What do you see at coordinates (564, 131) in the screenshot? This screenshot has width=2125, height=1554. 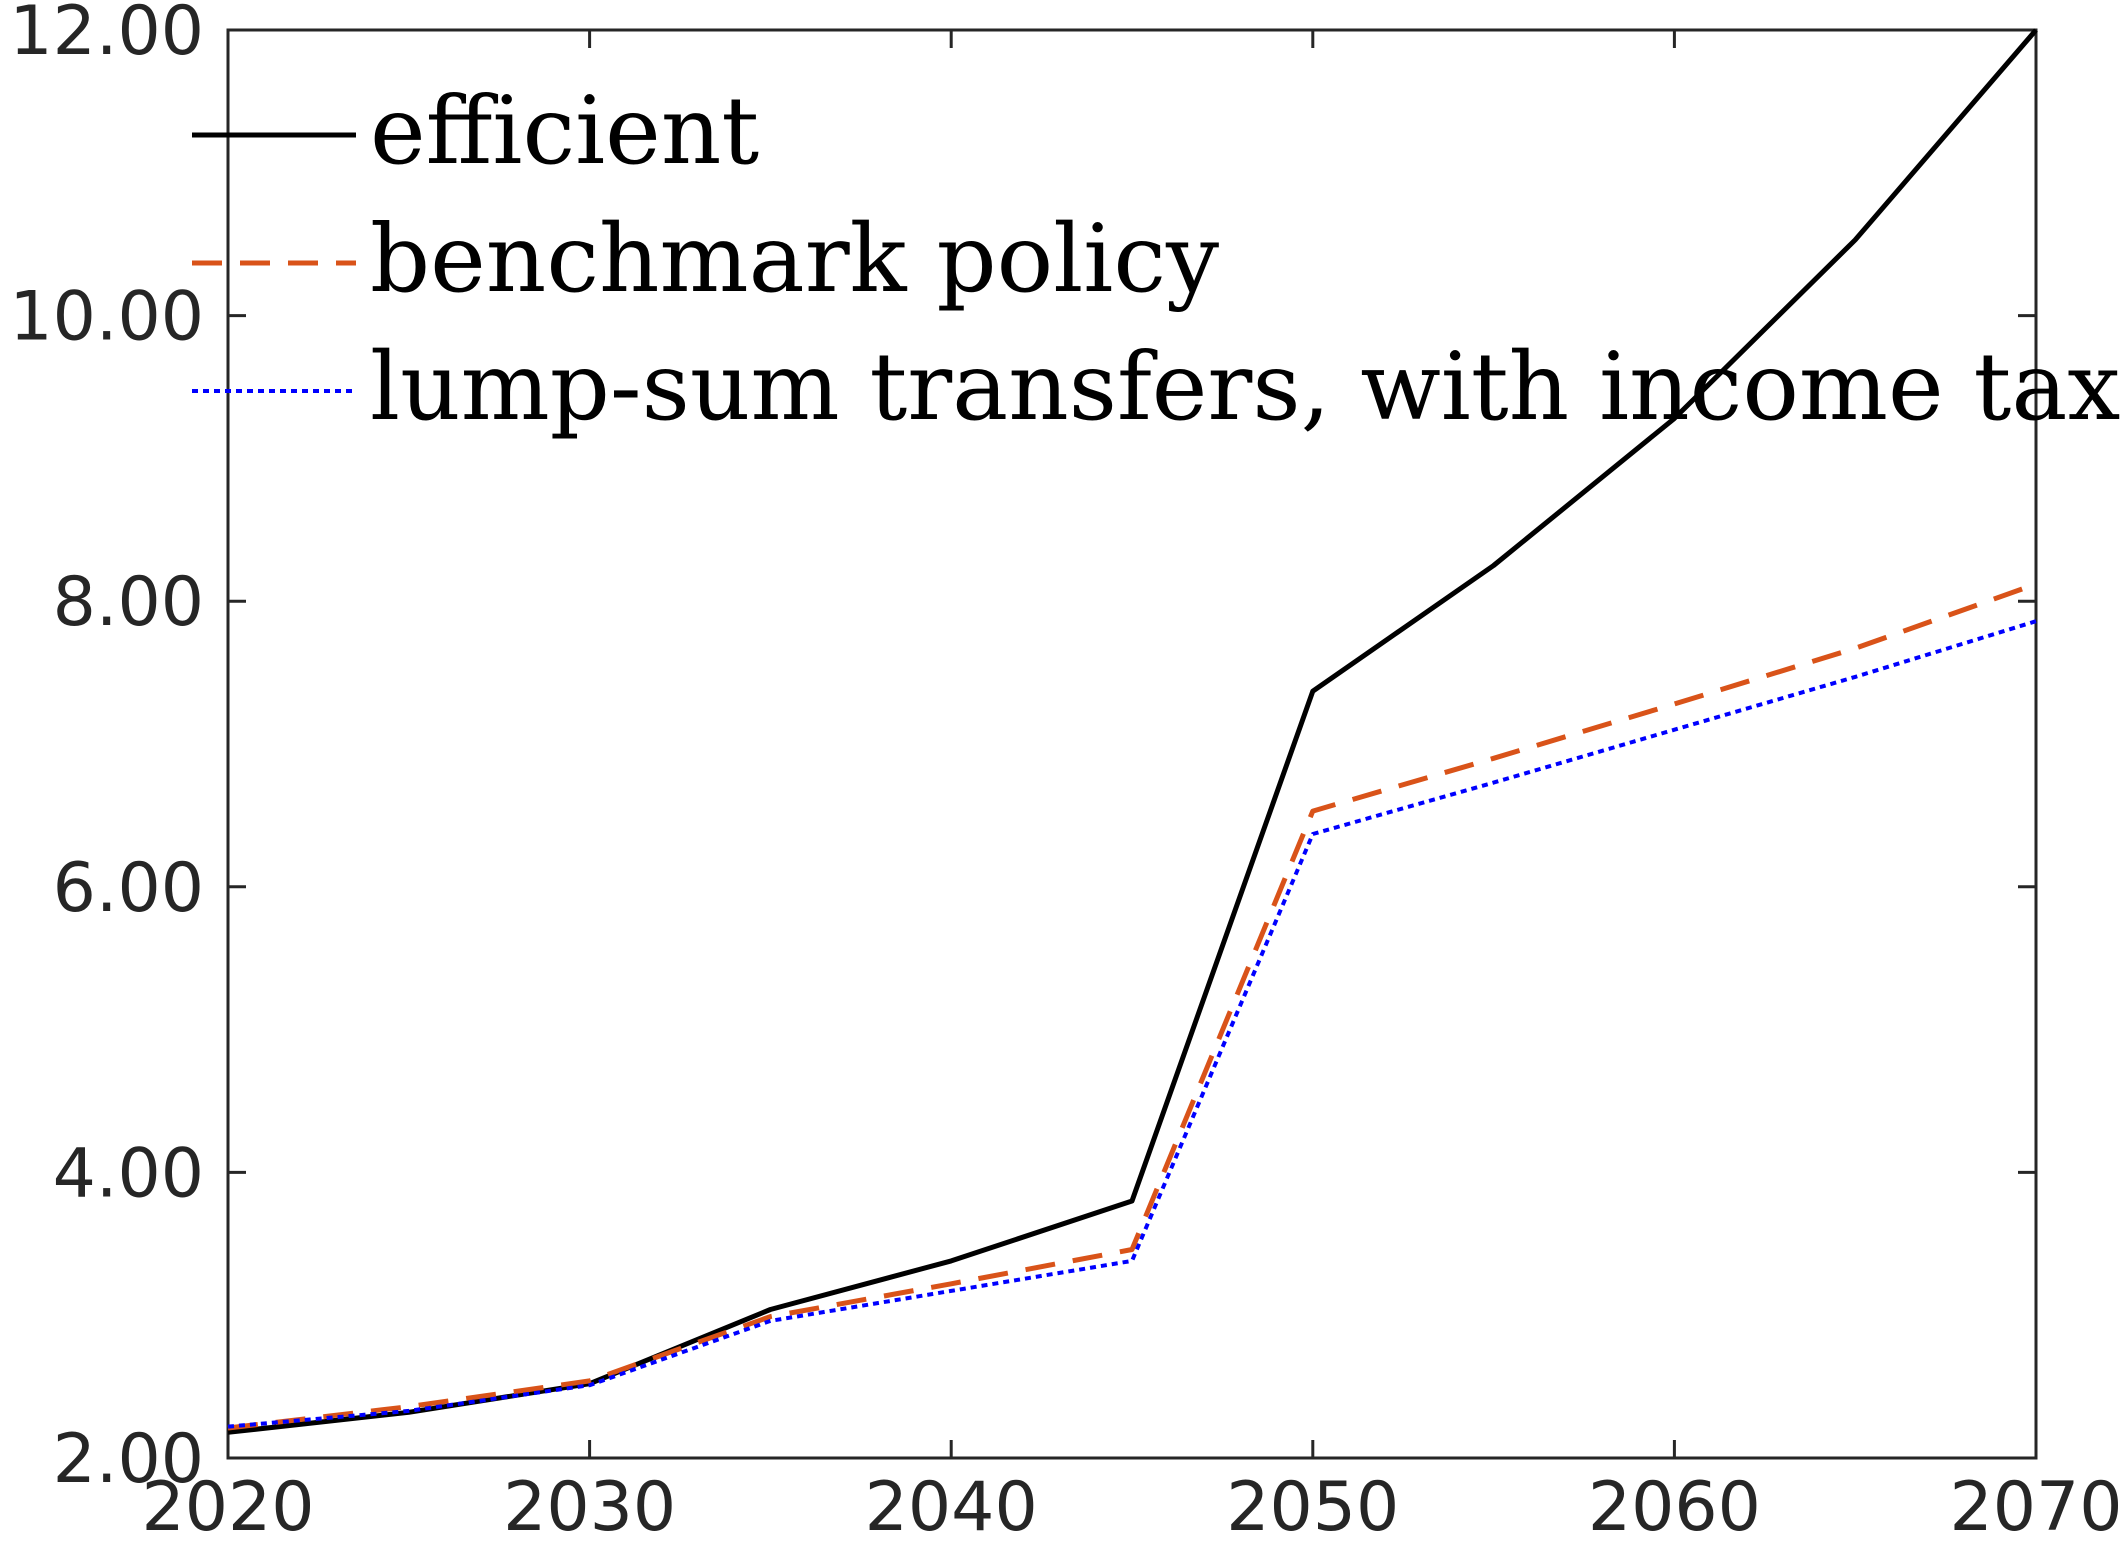 I see `legend-label-1: efficient` at bounding box center [564, 131].